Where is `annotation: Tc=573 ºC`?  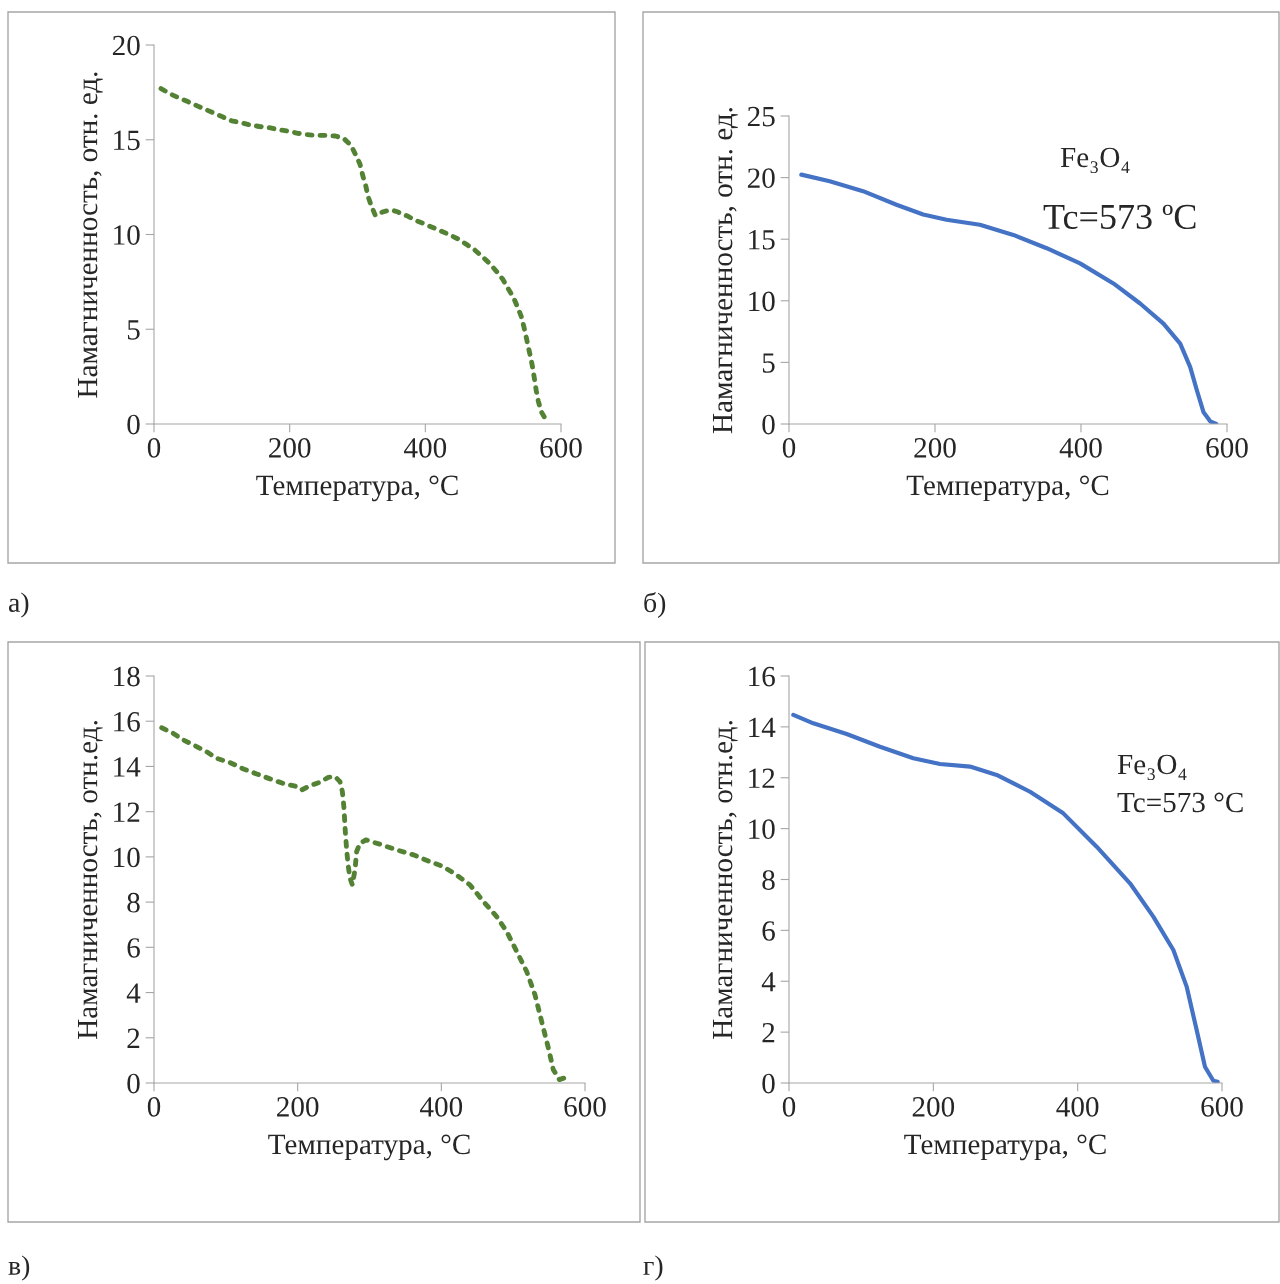
annotation: Tc=573 ºC is located at coordinates (1119, 217).